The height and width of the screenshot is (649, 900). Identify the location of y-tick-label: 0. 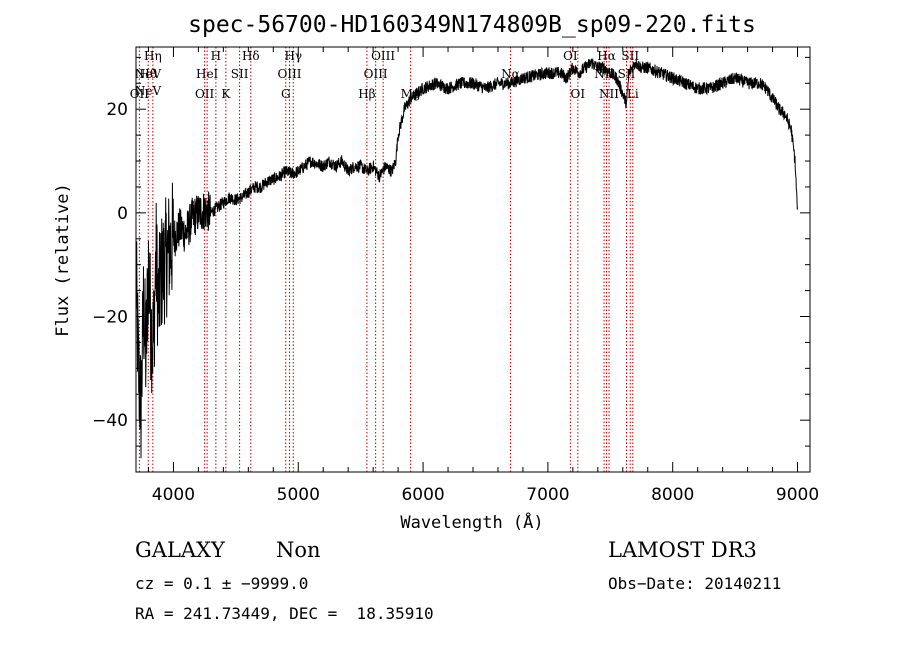
(122, 214).